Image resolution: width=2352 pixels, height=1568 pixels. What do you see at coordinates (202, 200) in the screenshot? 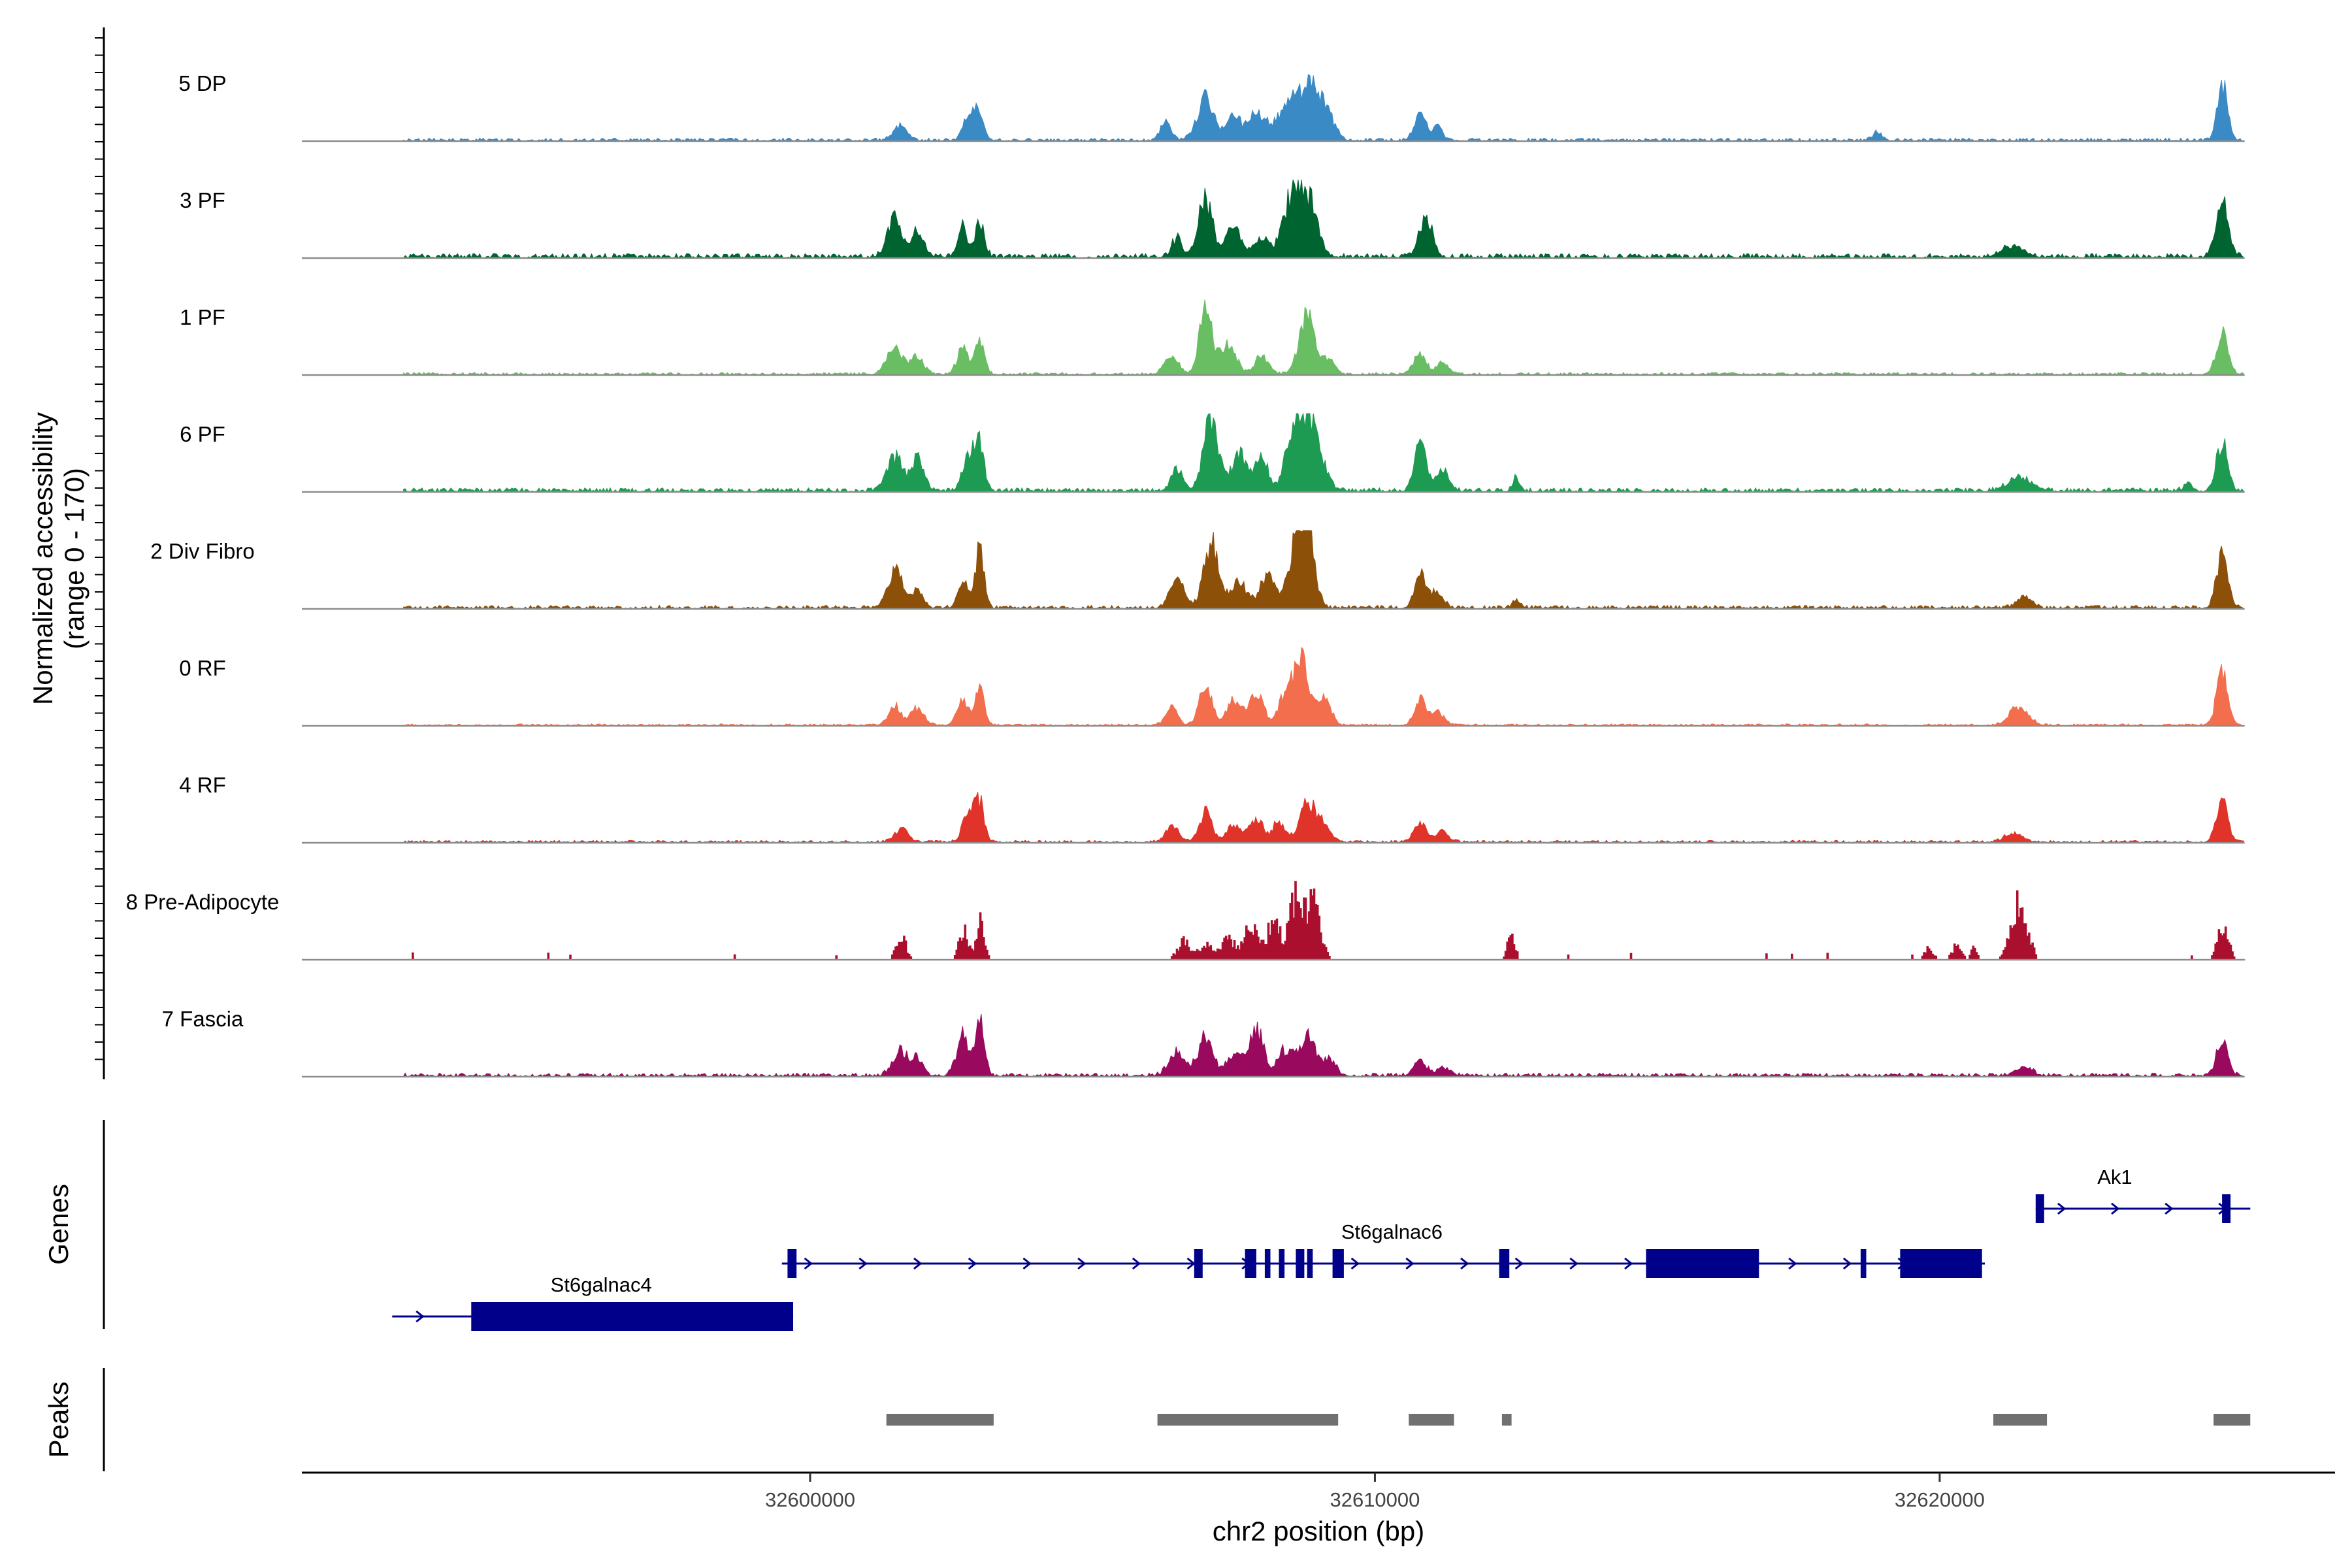
I see `track-label: 3 PF` at bounding box center [202, 200].